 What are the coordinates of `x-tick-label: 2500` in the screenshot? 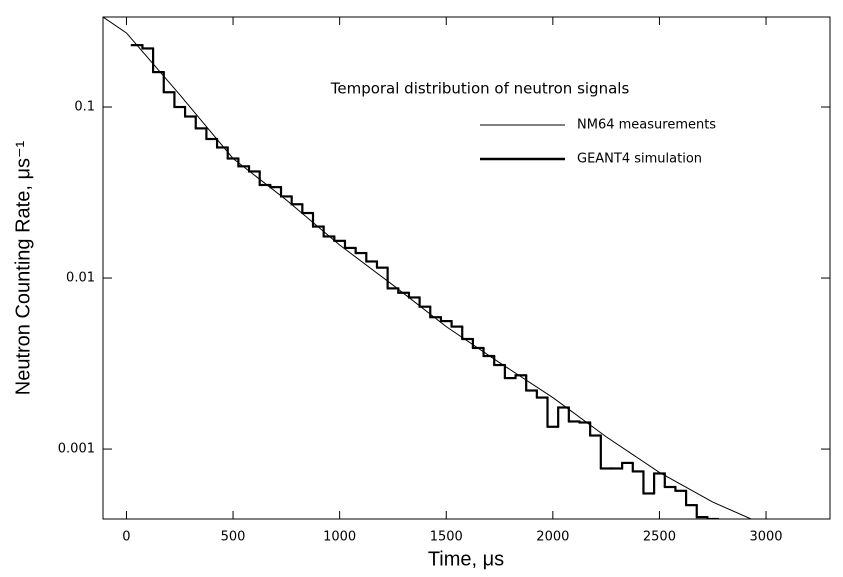 It's located at (659, 537).